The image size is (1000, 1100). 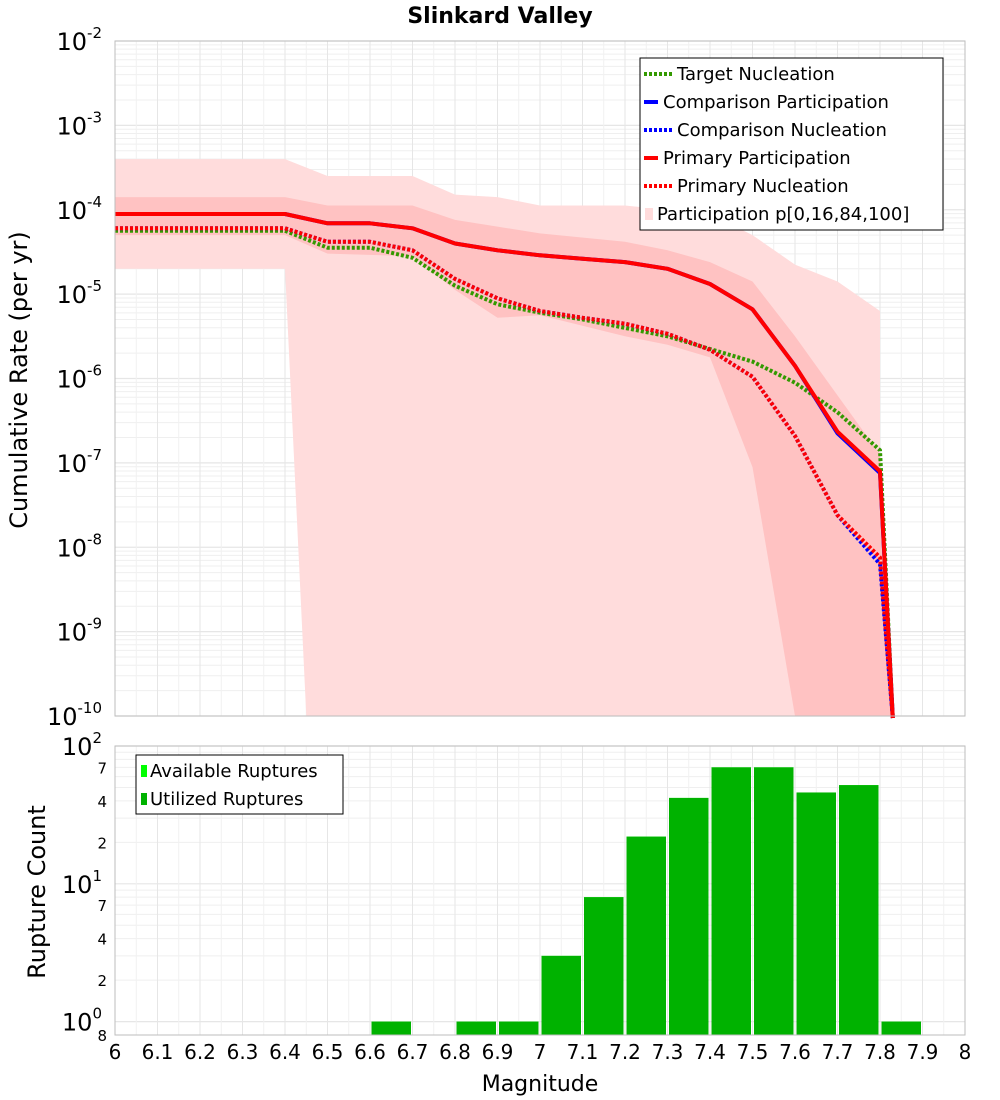 I want to click on legend-label: Available Ruptures, so click(x=234, y=771).